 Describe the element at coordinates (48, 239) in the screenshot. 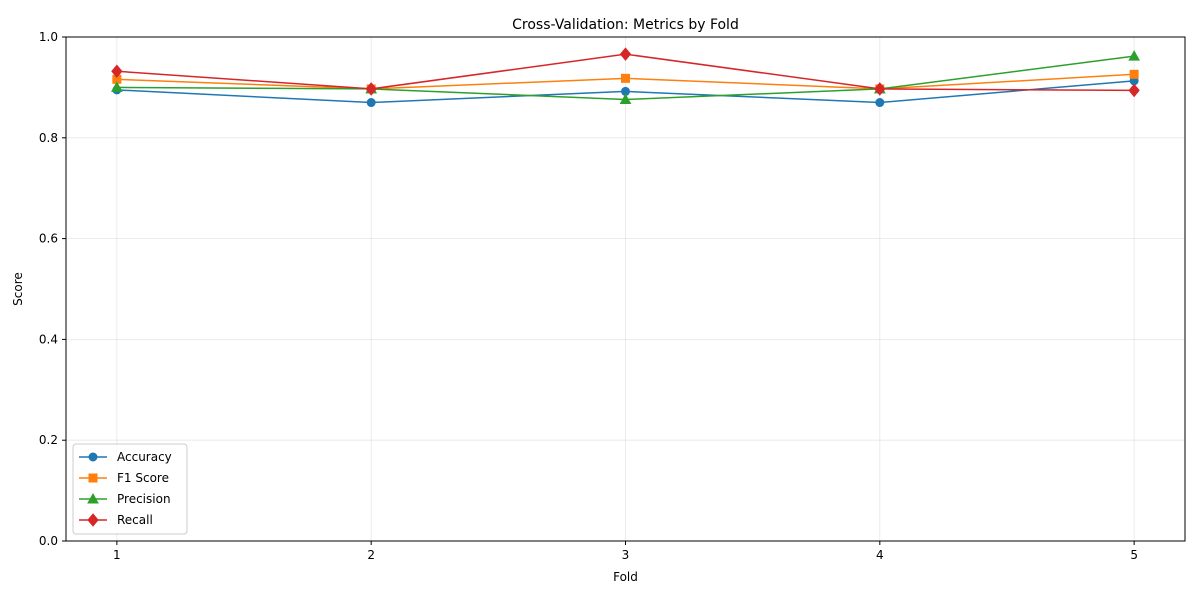

I see `y-tick-label: 0.6` at that location.